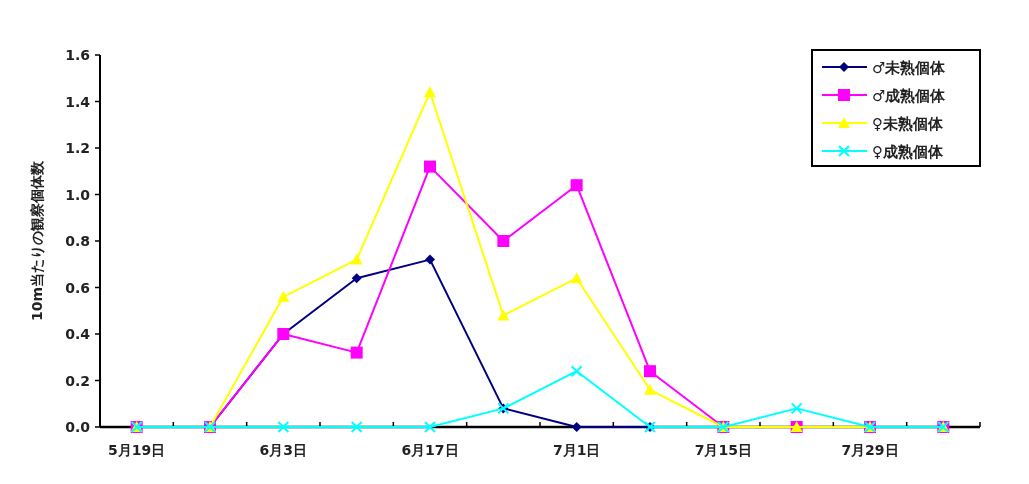 This screenshot has width=1029, height=484. I want to click on x-tick-label: 7月29日, so click(870, 450).